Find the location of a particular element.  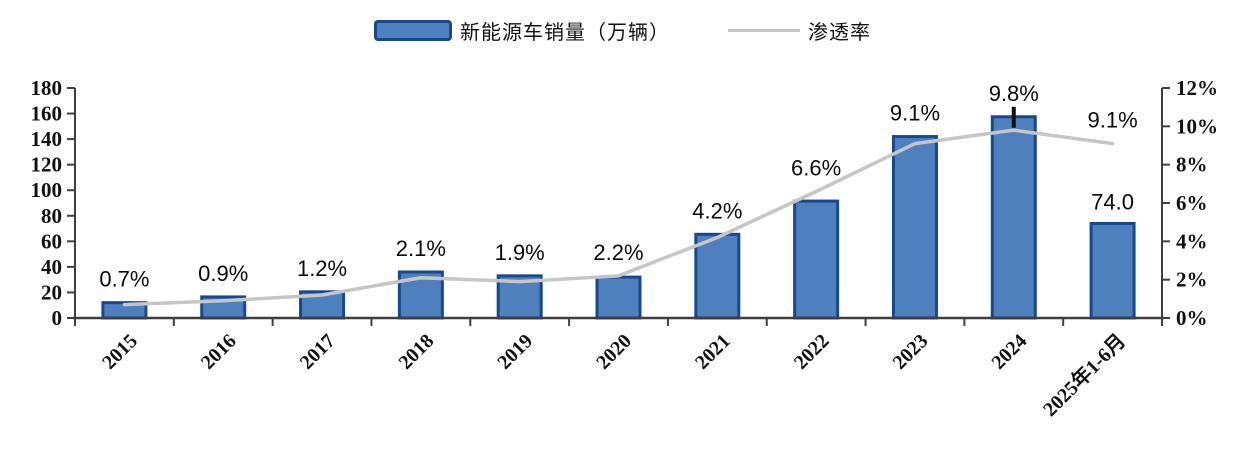

left-axis-tick-label: 0 is located at coordinates (57, 318).